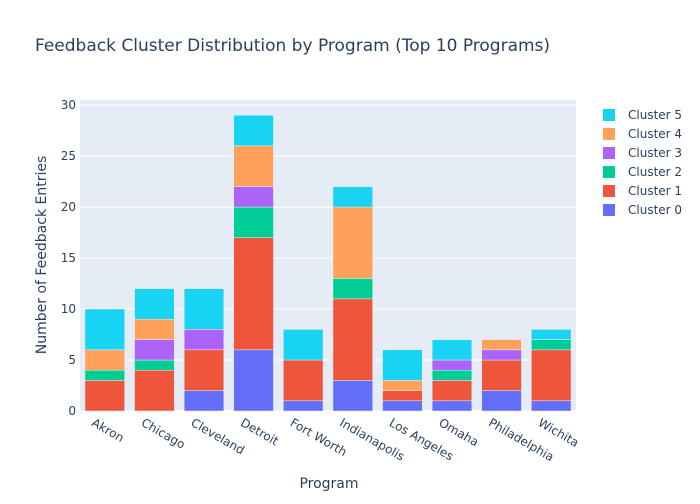  I want to click on legend-item: Cluster 2, so click(642, 172).